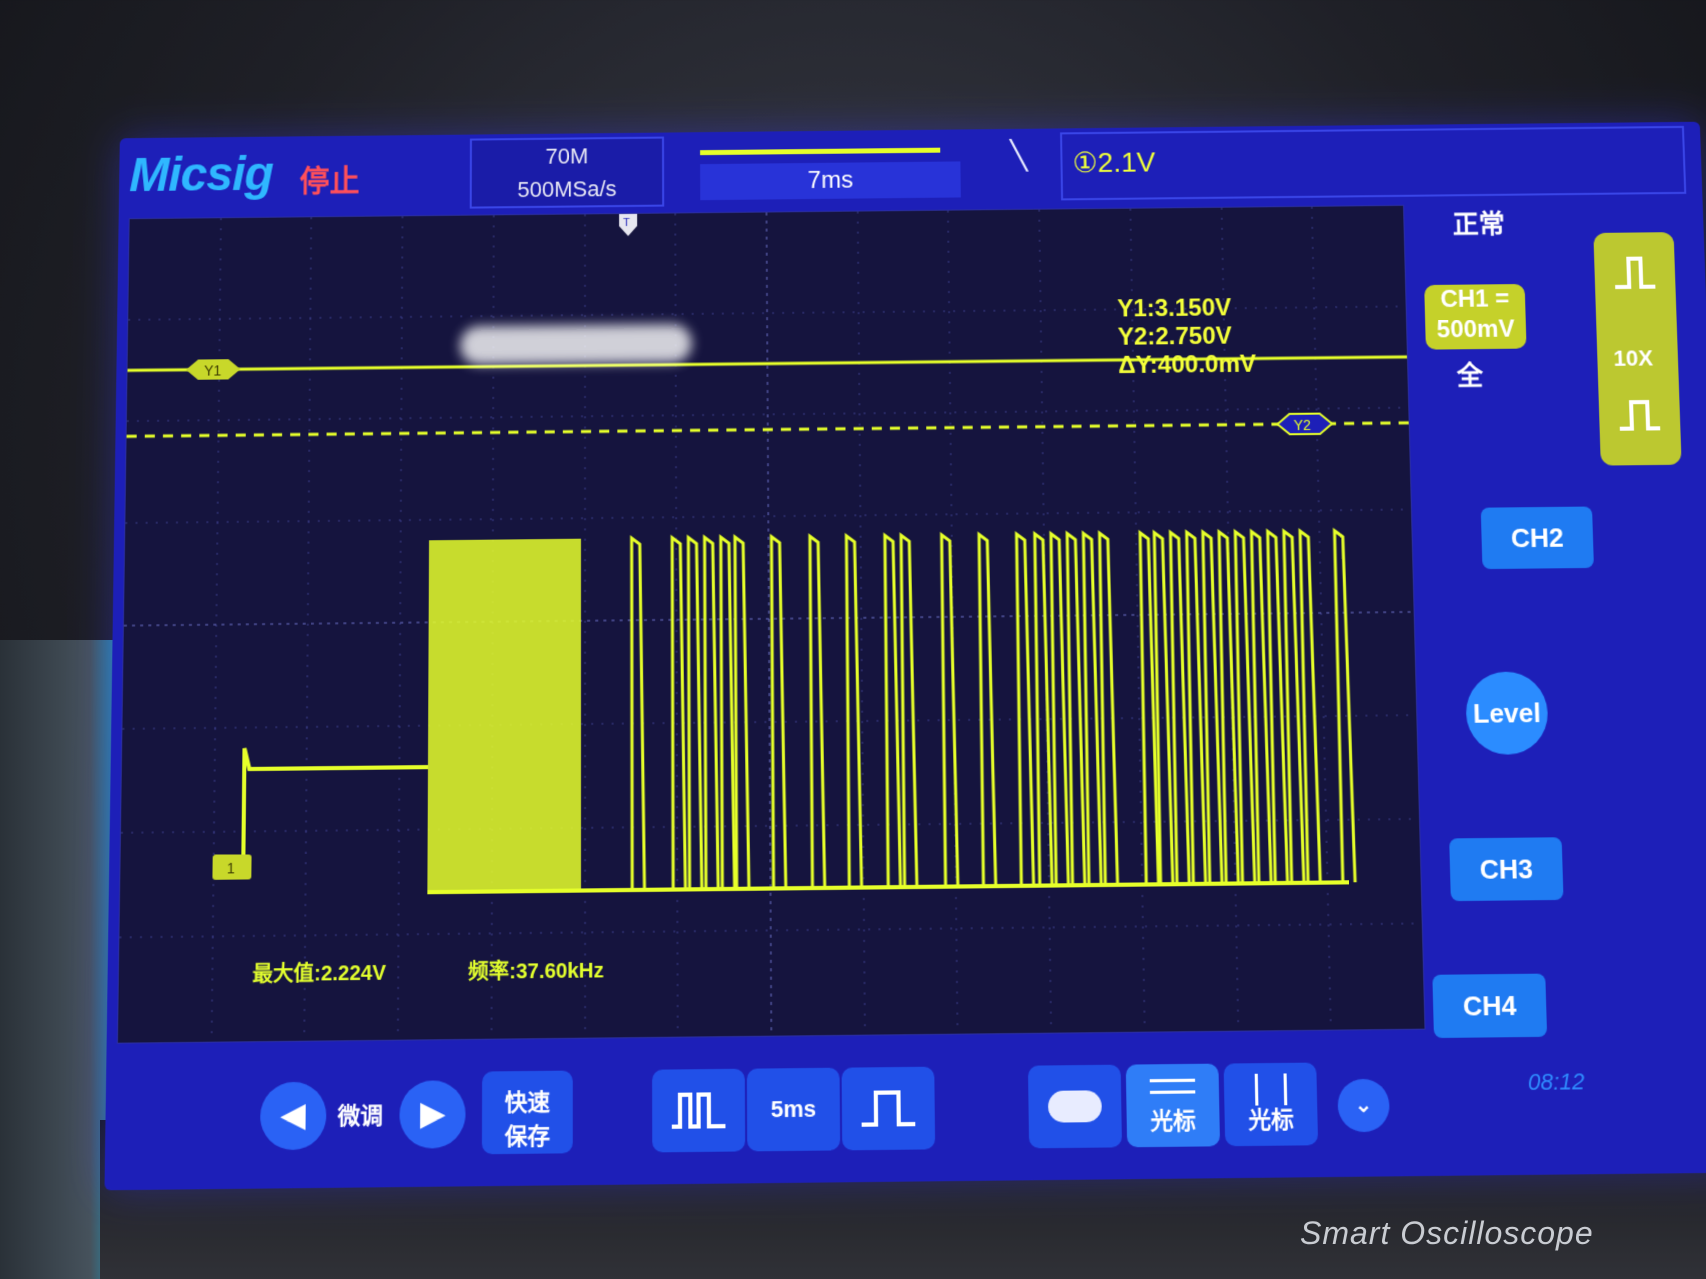 The width and height of the screenshot is (1706, 1279). Describe the element at coordinates (504, 715) in the screenshot. I see `burst-block` at that location.